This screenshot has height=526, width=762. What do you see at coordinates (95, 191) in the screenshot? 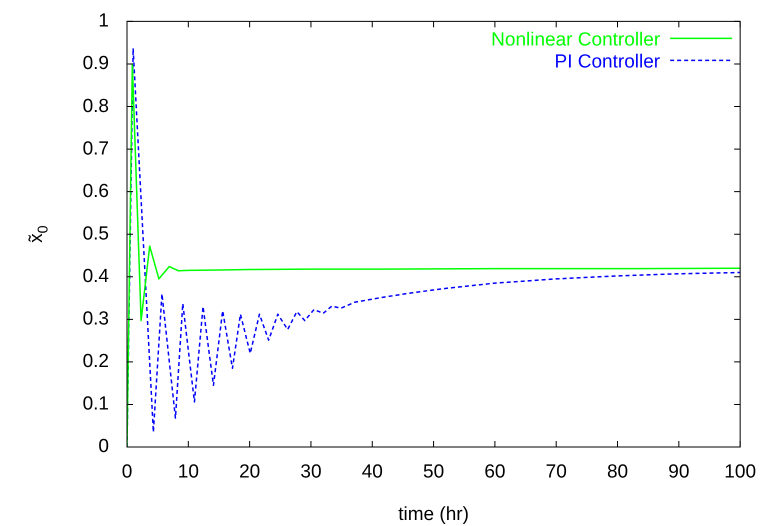
I see `y-tick-label: 0.6` at bounding box center [95, 191].